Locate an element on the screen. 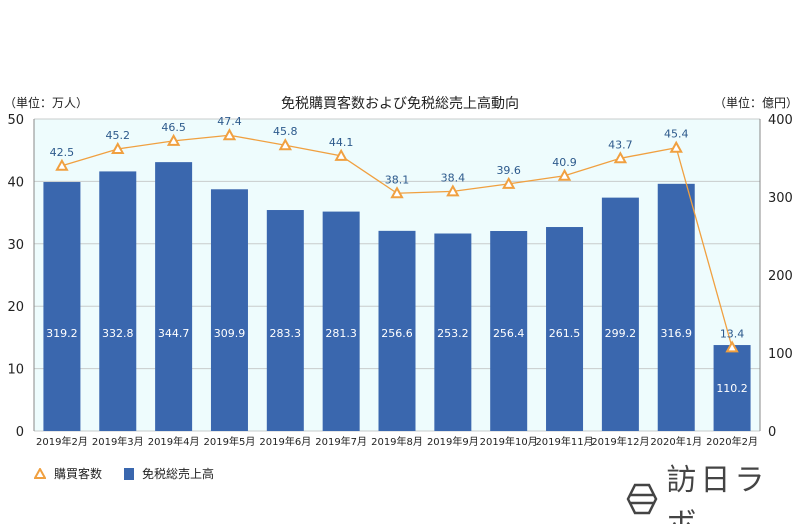 This screenshot has height=524, width=800. line-data-label: 42.5 is located at coordinates (62, 152).